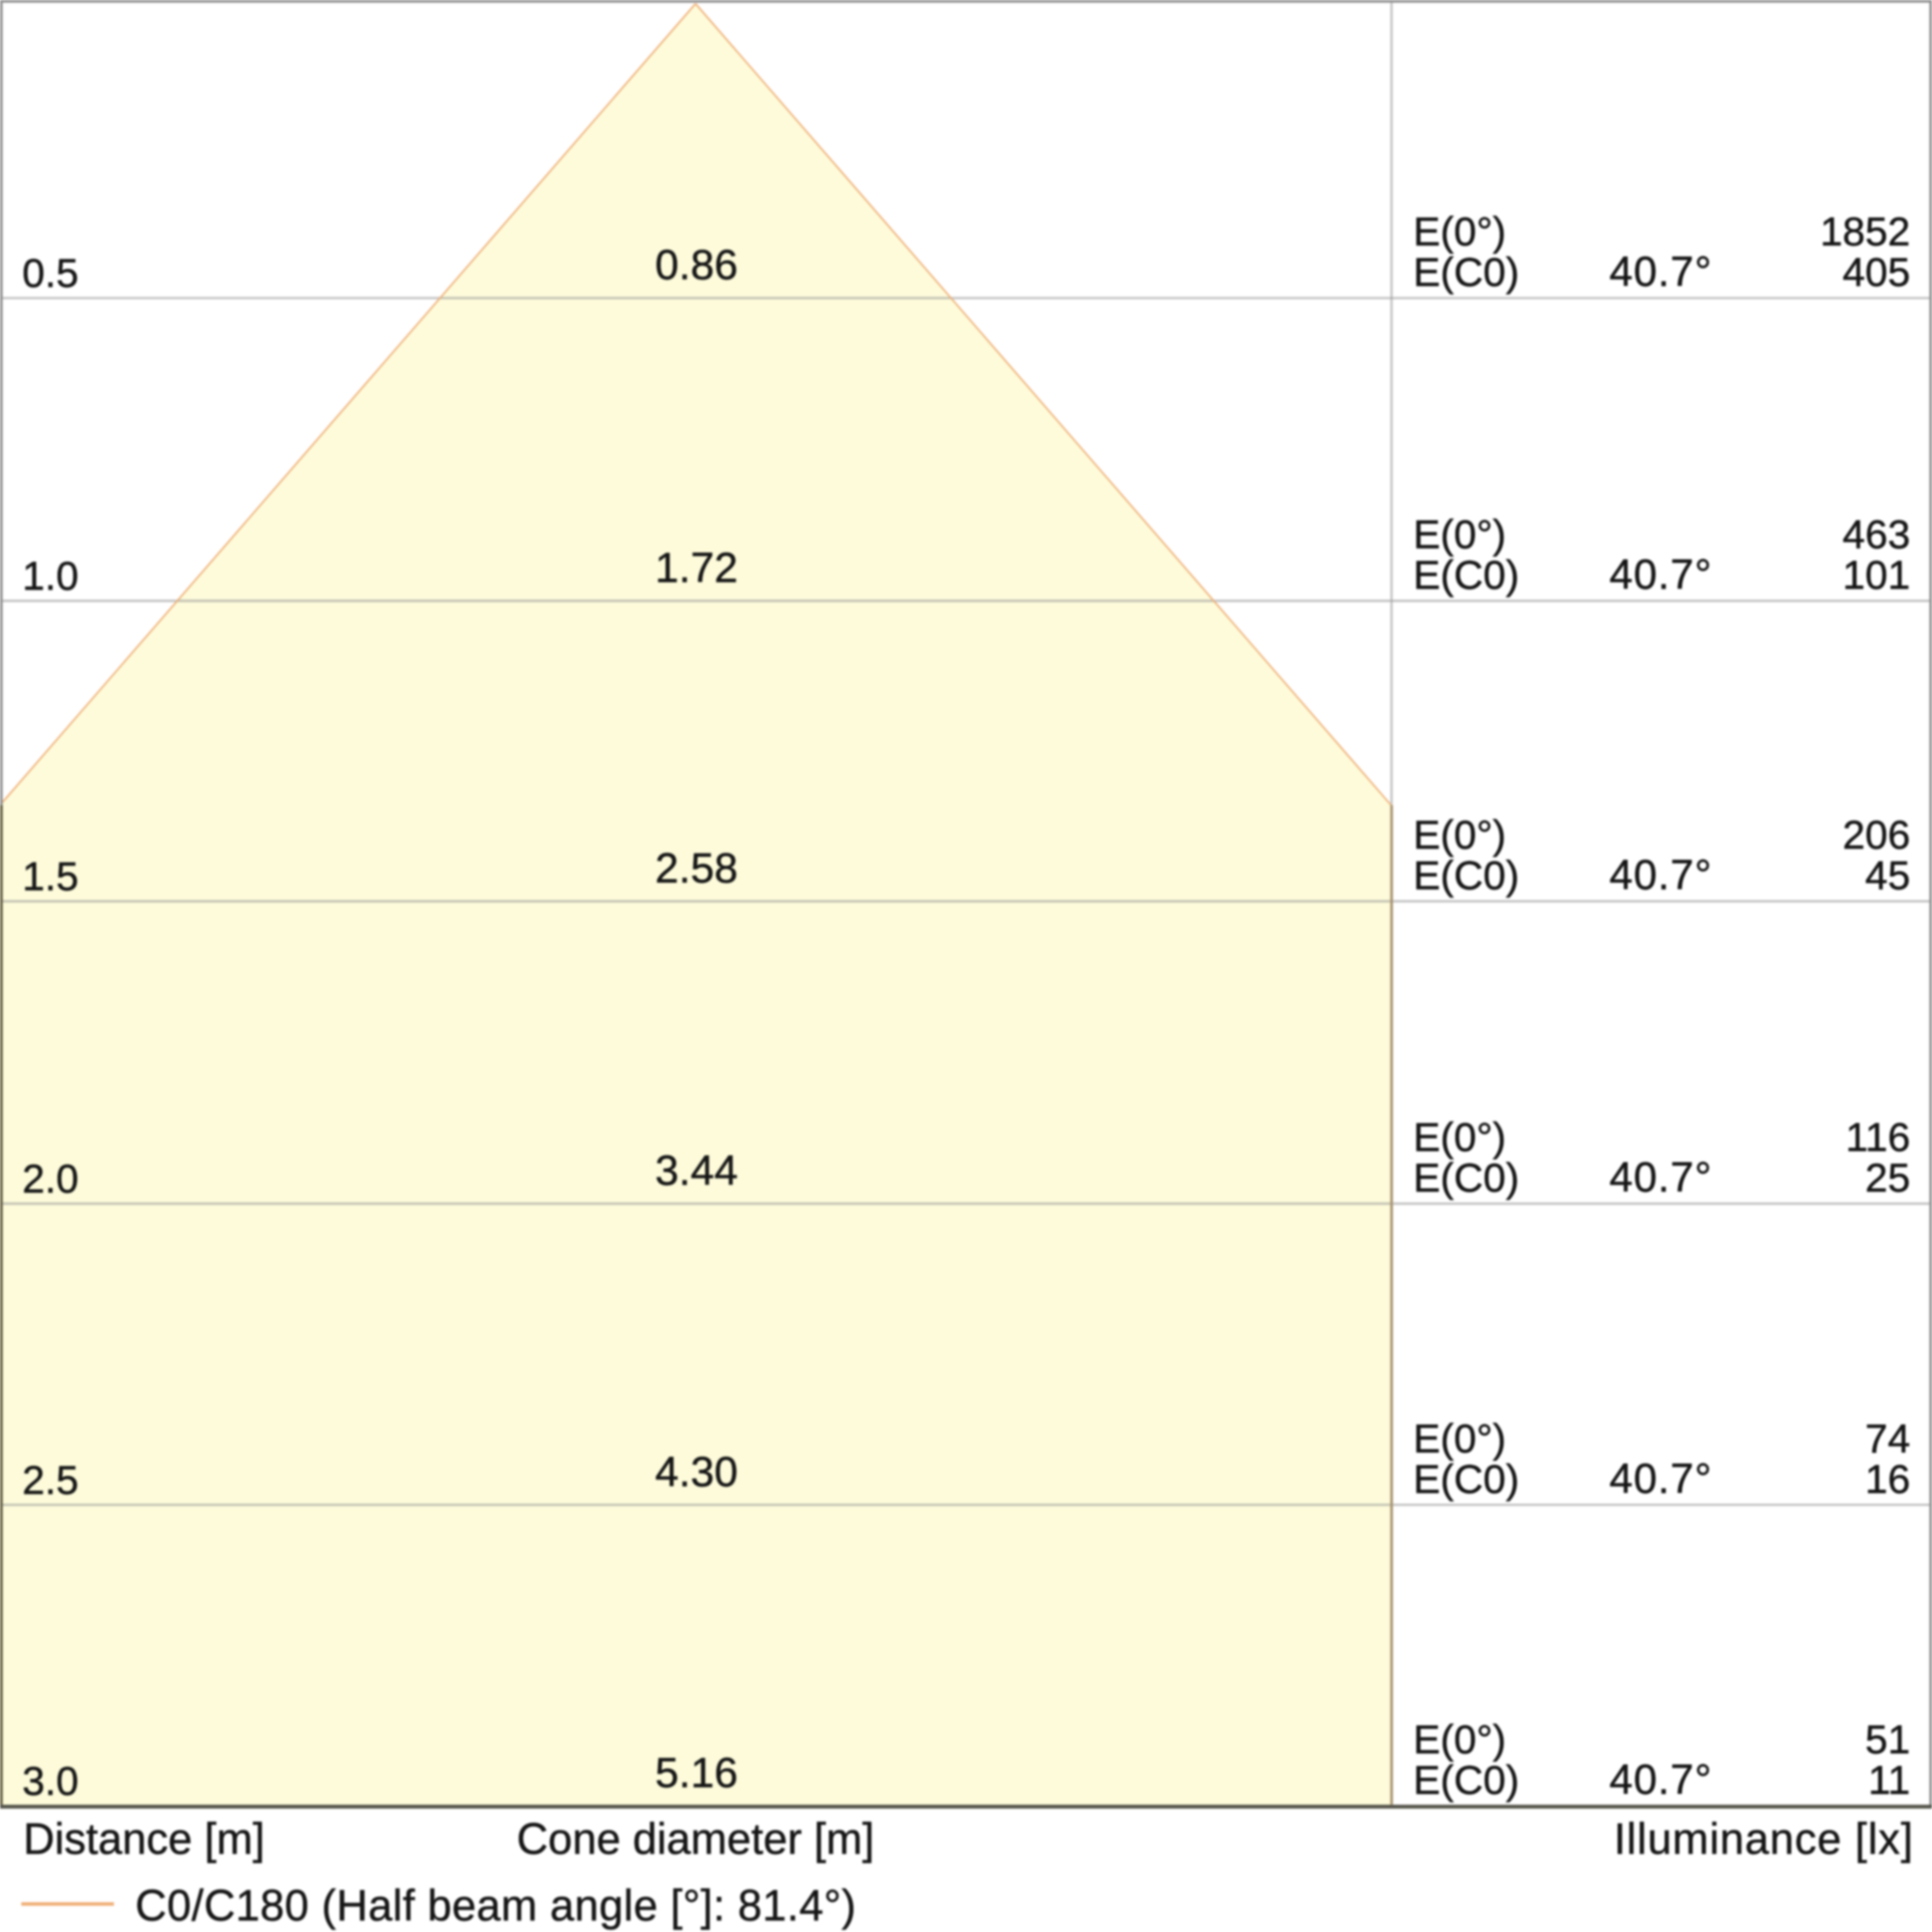  I want to click on svg-text: 0.5, so click(50, 273).